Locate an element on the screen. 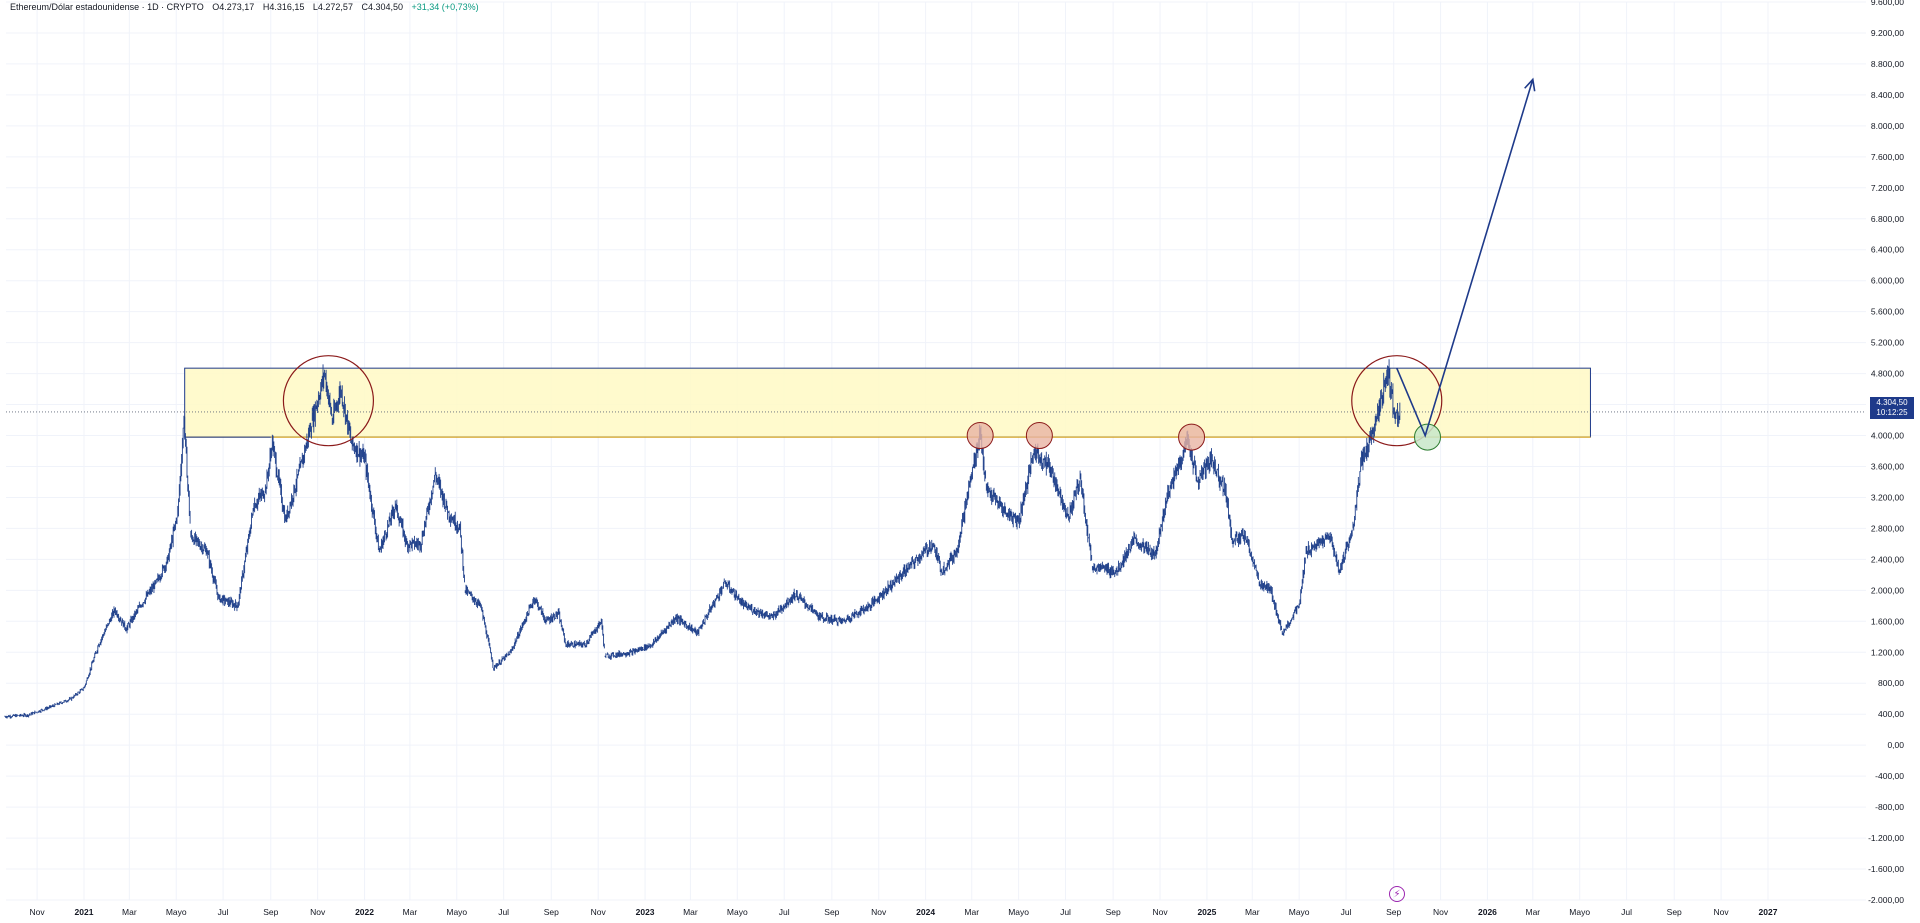 The width and height of the screenshot is (1920, 923). y-tick-label: 4.800,00 is located at coordinates (1887, 374).